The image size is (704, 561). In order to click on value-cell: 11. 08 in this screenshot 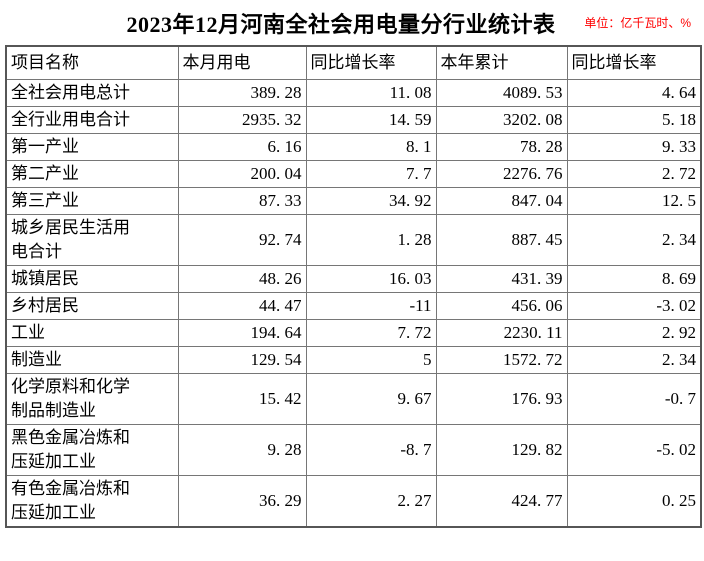, I will do `click(371, 92)`.